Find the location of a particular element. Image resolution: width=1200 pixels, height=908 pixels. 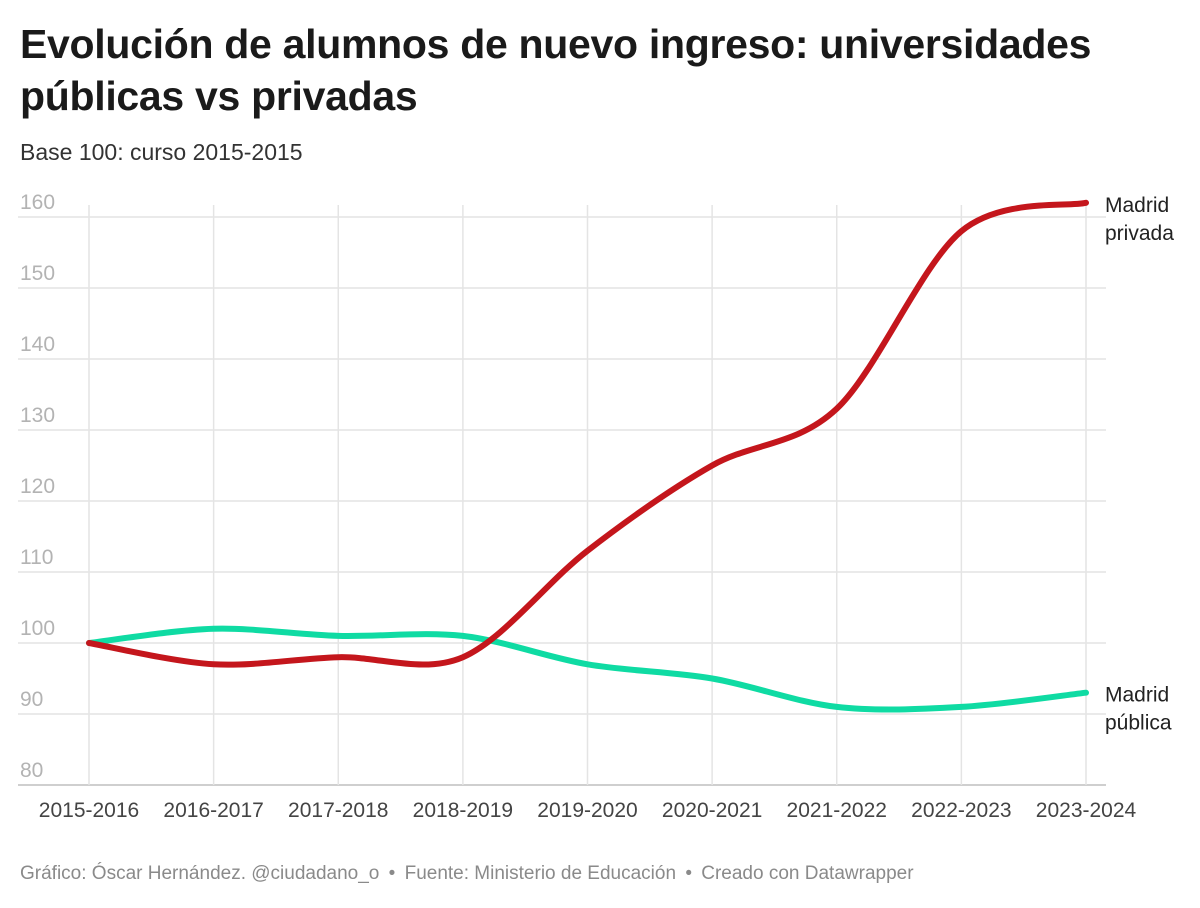

x-tick-label: 2017-2018 is located at coordinates (338, 810).